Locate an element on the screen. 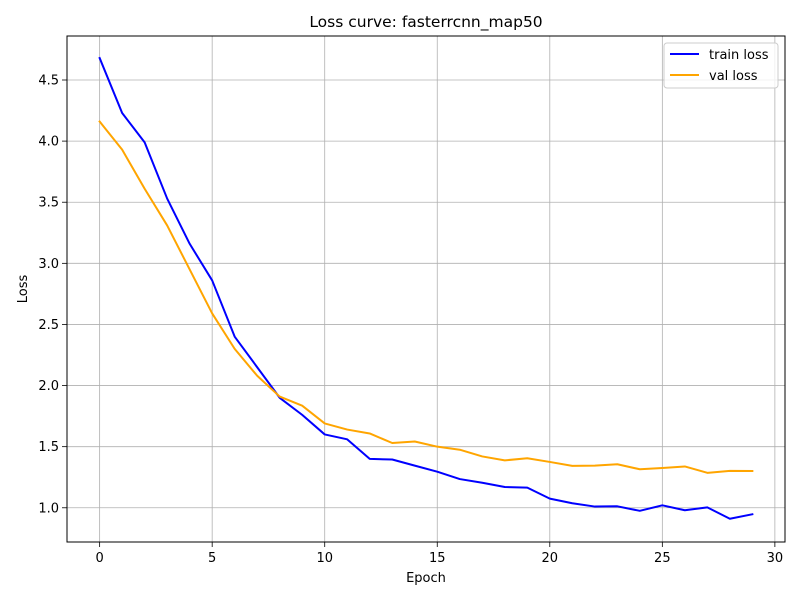  y-tick-label: 1.5 is located at coordinates (48, 447).